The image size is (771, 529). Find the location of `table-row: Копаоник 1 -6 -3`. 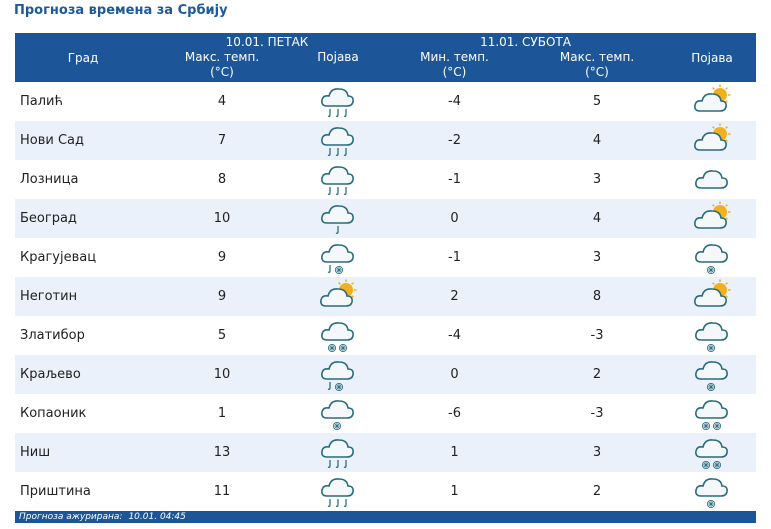

table-row: Копаоник 1 -6 -3 is located at coordinates (385, 413).